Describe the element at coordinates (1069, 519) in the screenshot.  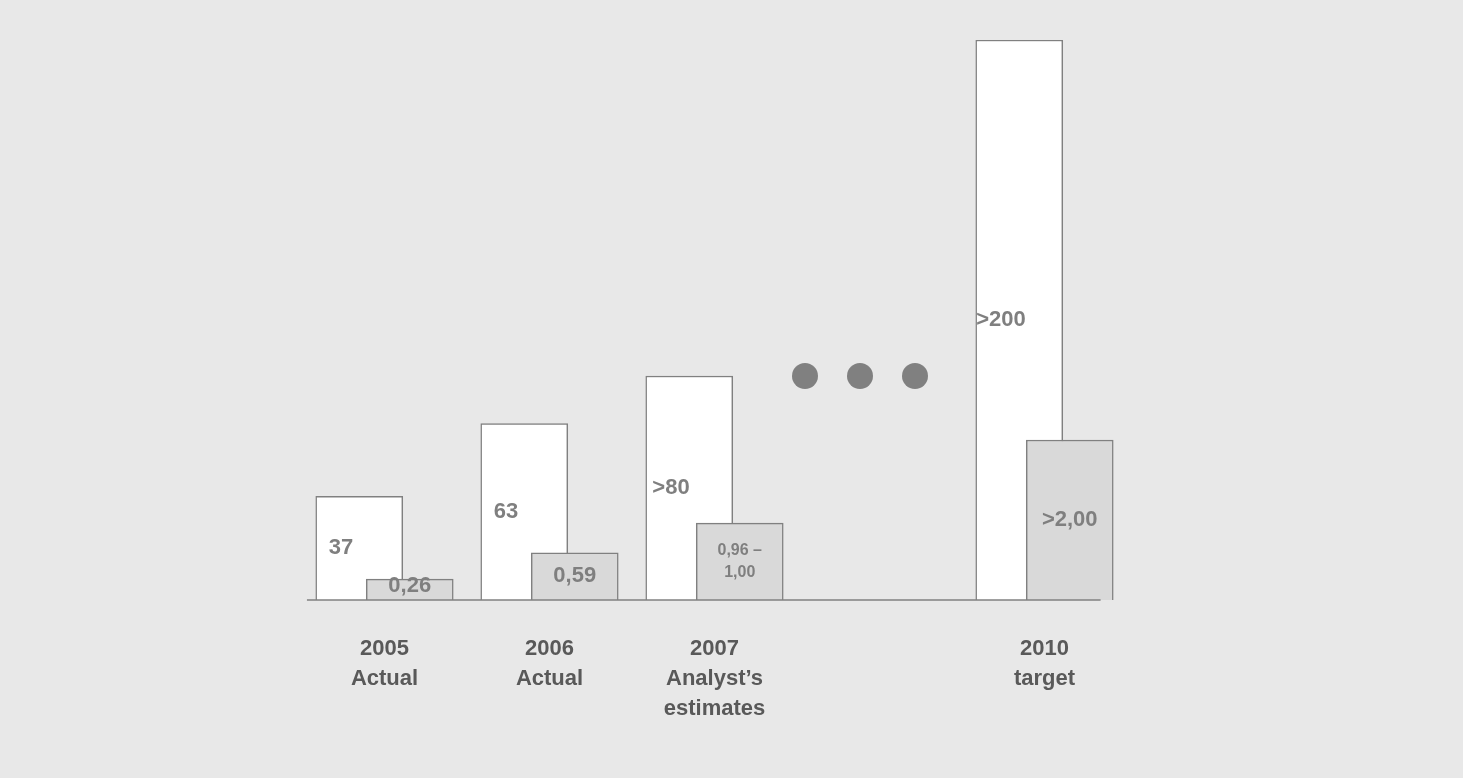
I see `data-label: >2,00` at that location.